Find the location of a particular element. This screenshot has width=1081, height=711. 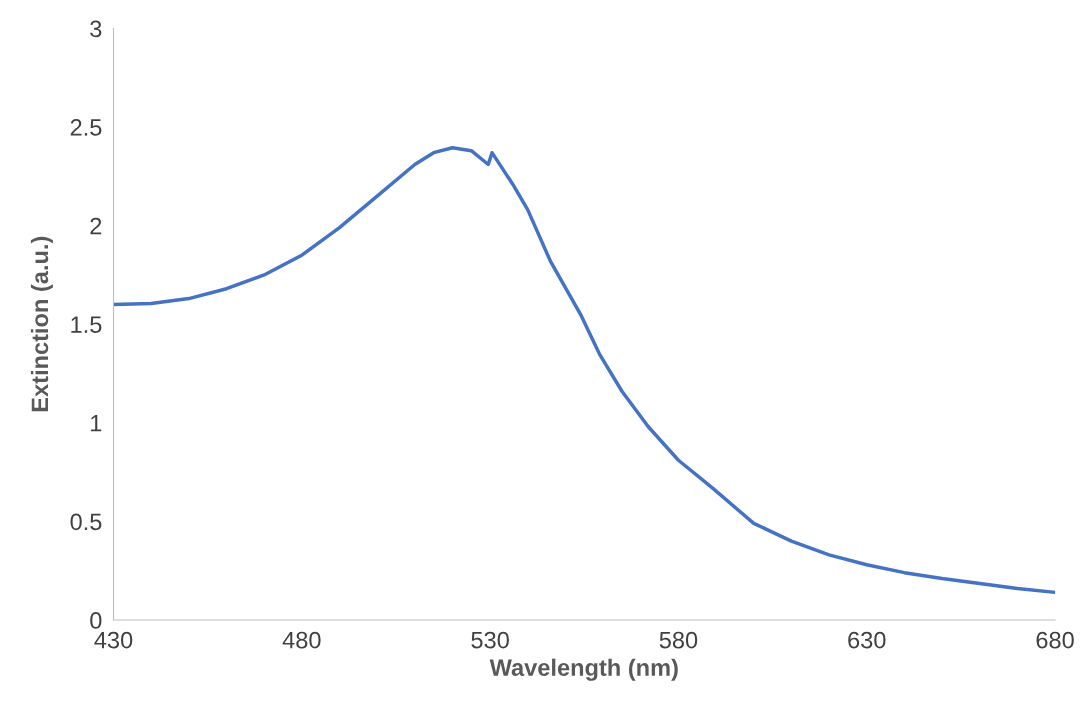

y-tick-label: 1.5 is located at coordinates (86, 324).